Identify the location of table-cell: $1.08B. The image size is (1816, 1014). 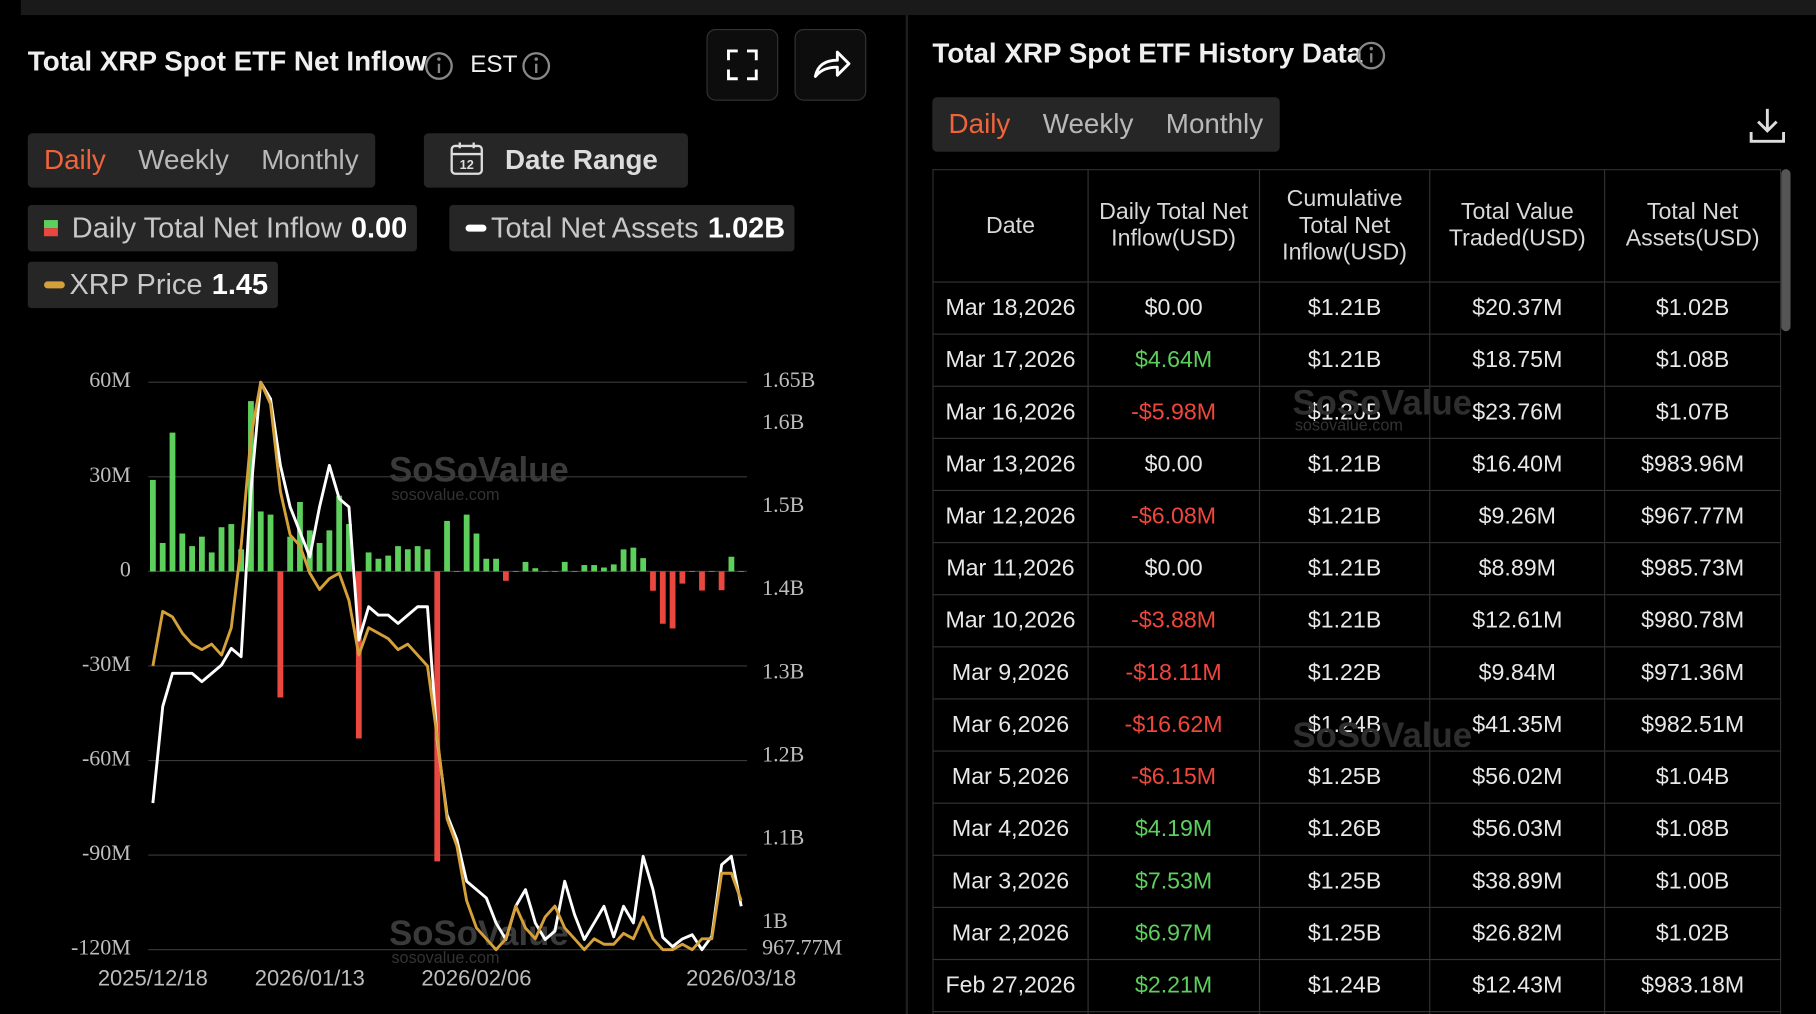
(1692, 360).